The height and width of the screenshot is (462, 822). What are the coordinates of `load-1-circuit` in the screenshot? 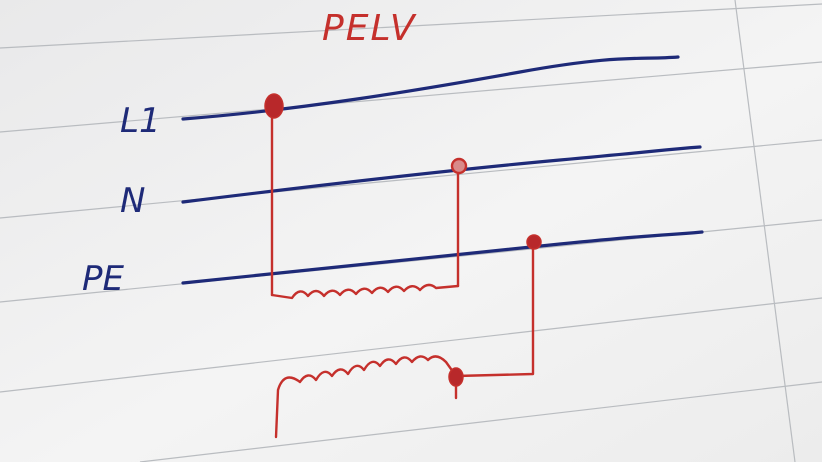 It's located at (365, 201).